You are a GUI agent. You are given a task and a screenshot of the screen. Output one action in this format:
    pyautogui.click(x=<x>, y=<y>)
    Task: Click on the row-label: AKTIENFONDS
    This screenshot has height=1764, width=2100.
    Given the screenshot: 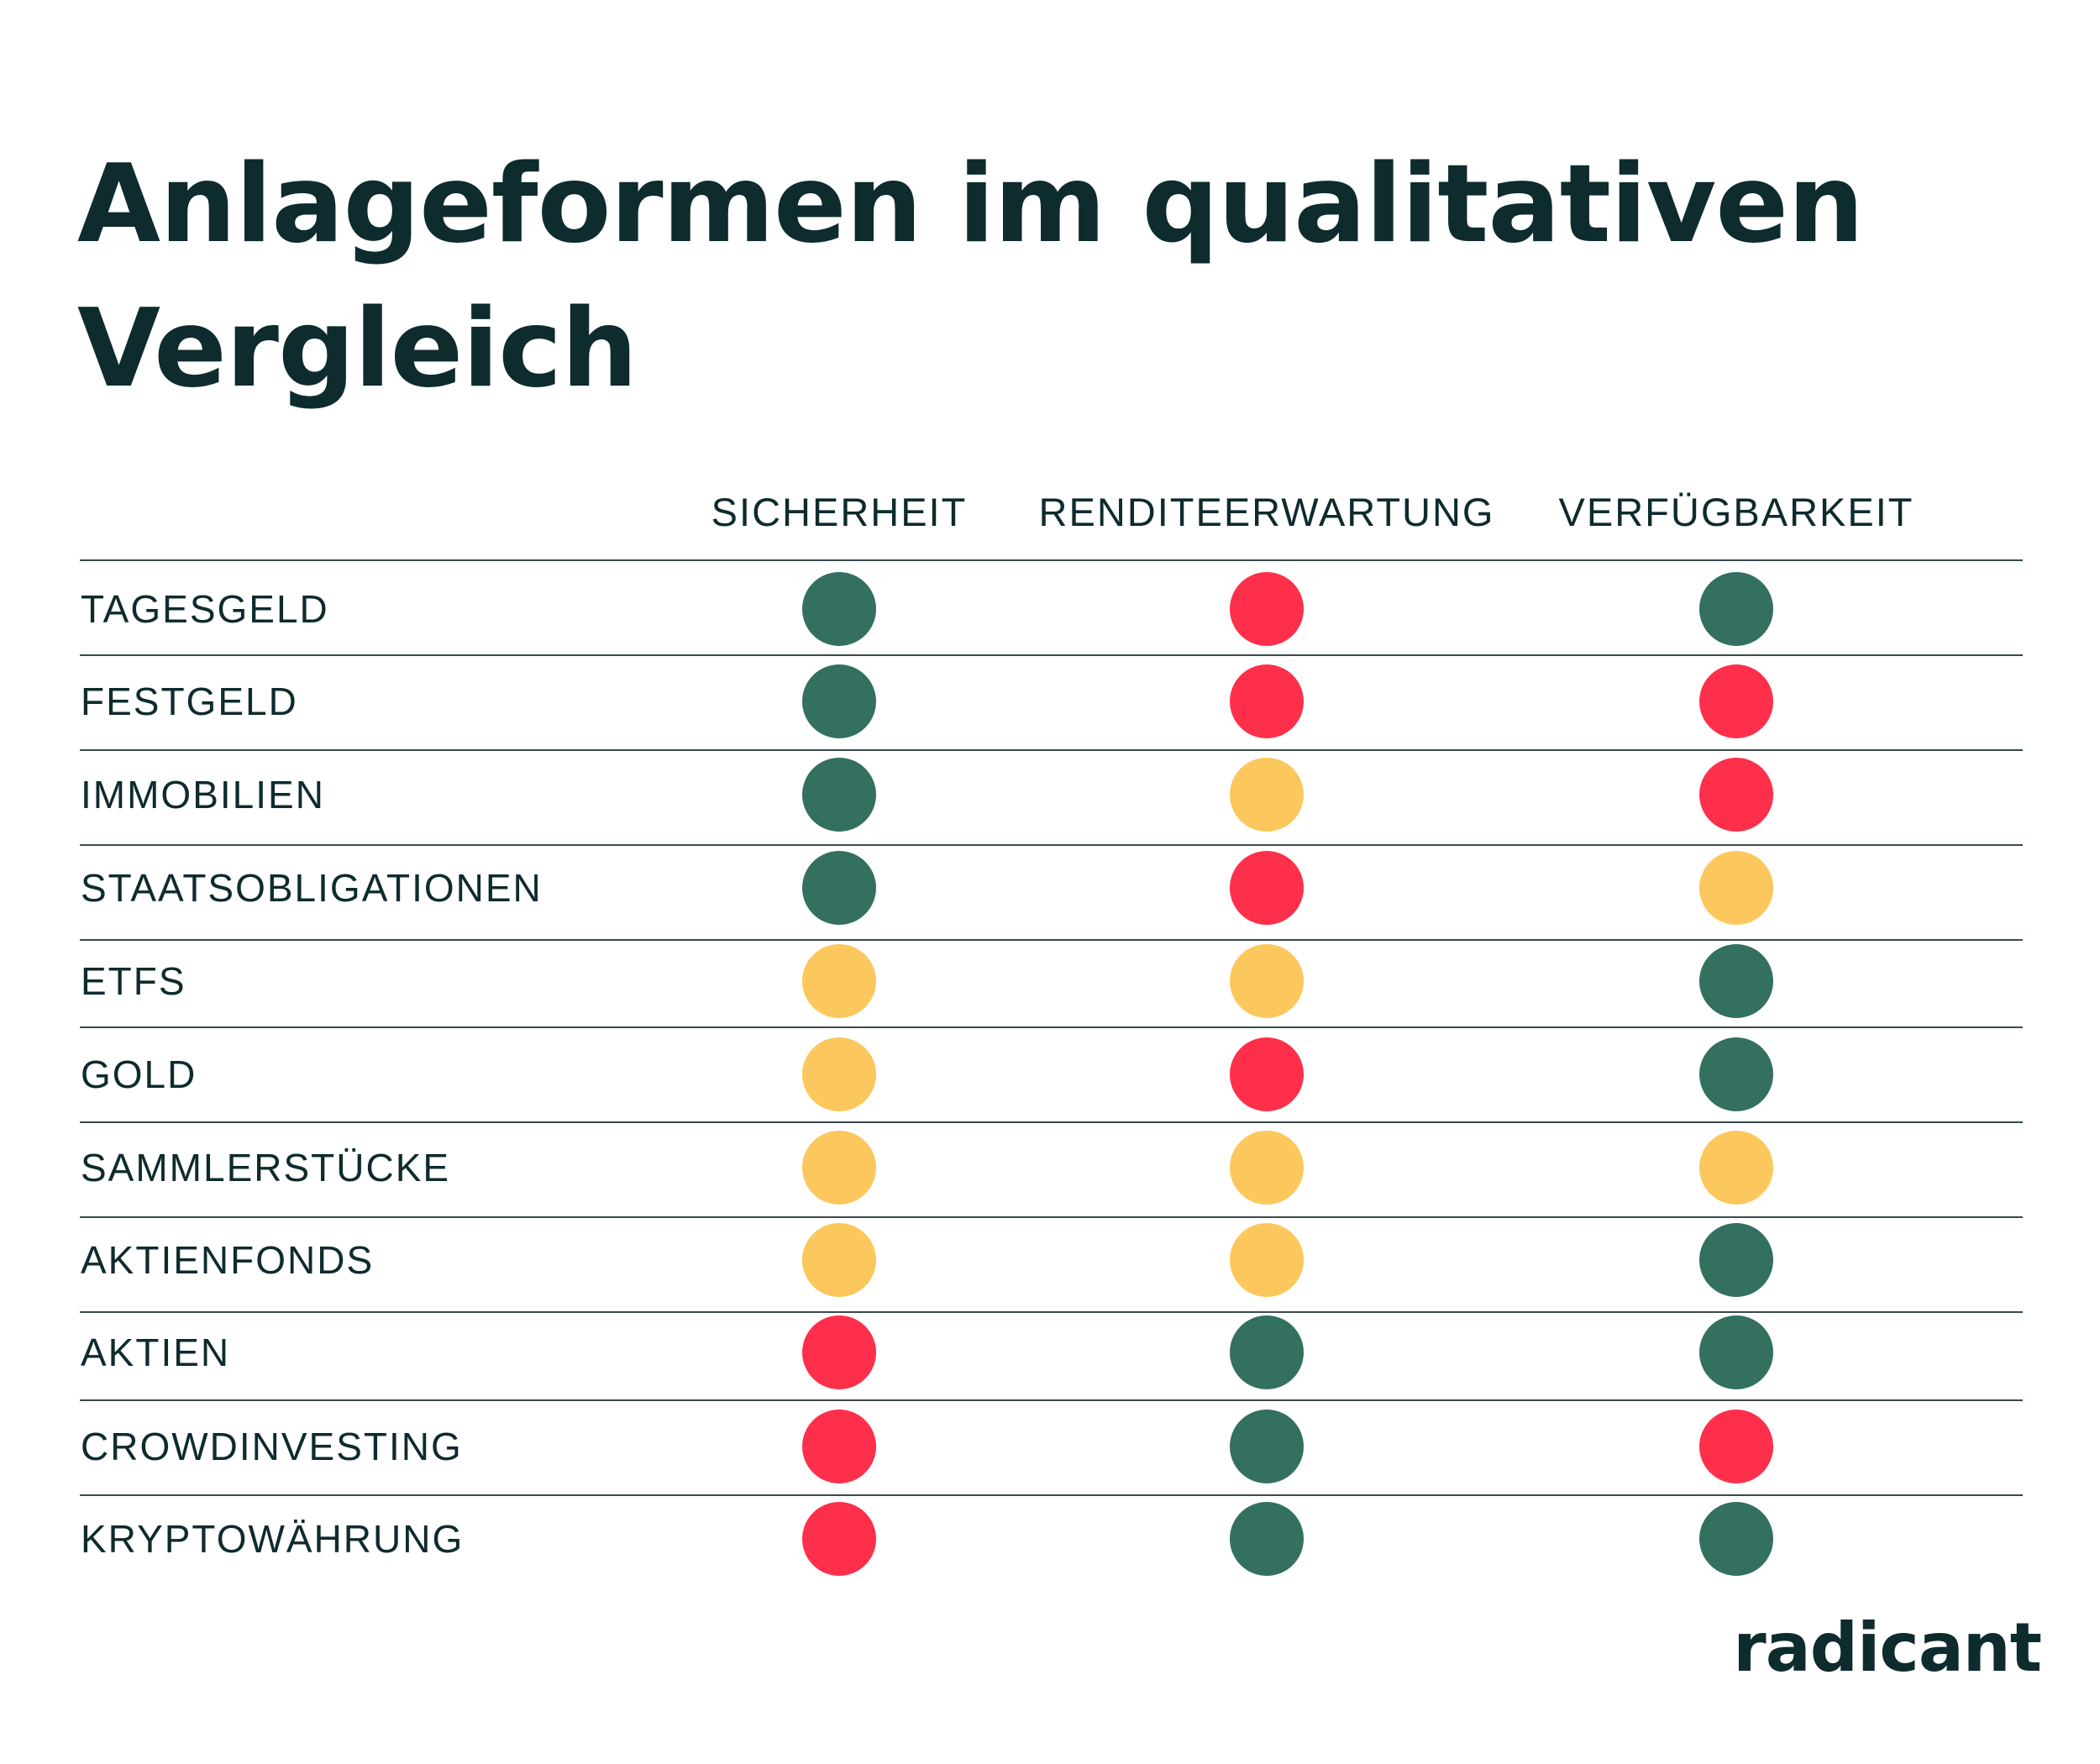 What is the action you would take?
    pyautogui.click(x=228, y=1260)
    